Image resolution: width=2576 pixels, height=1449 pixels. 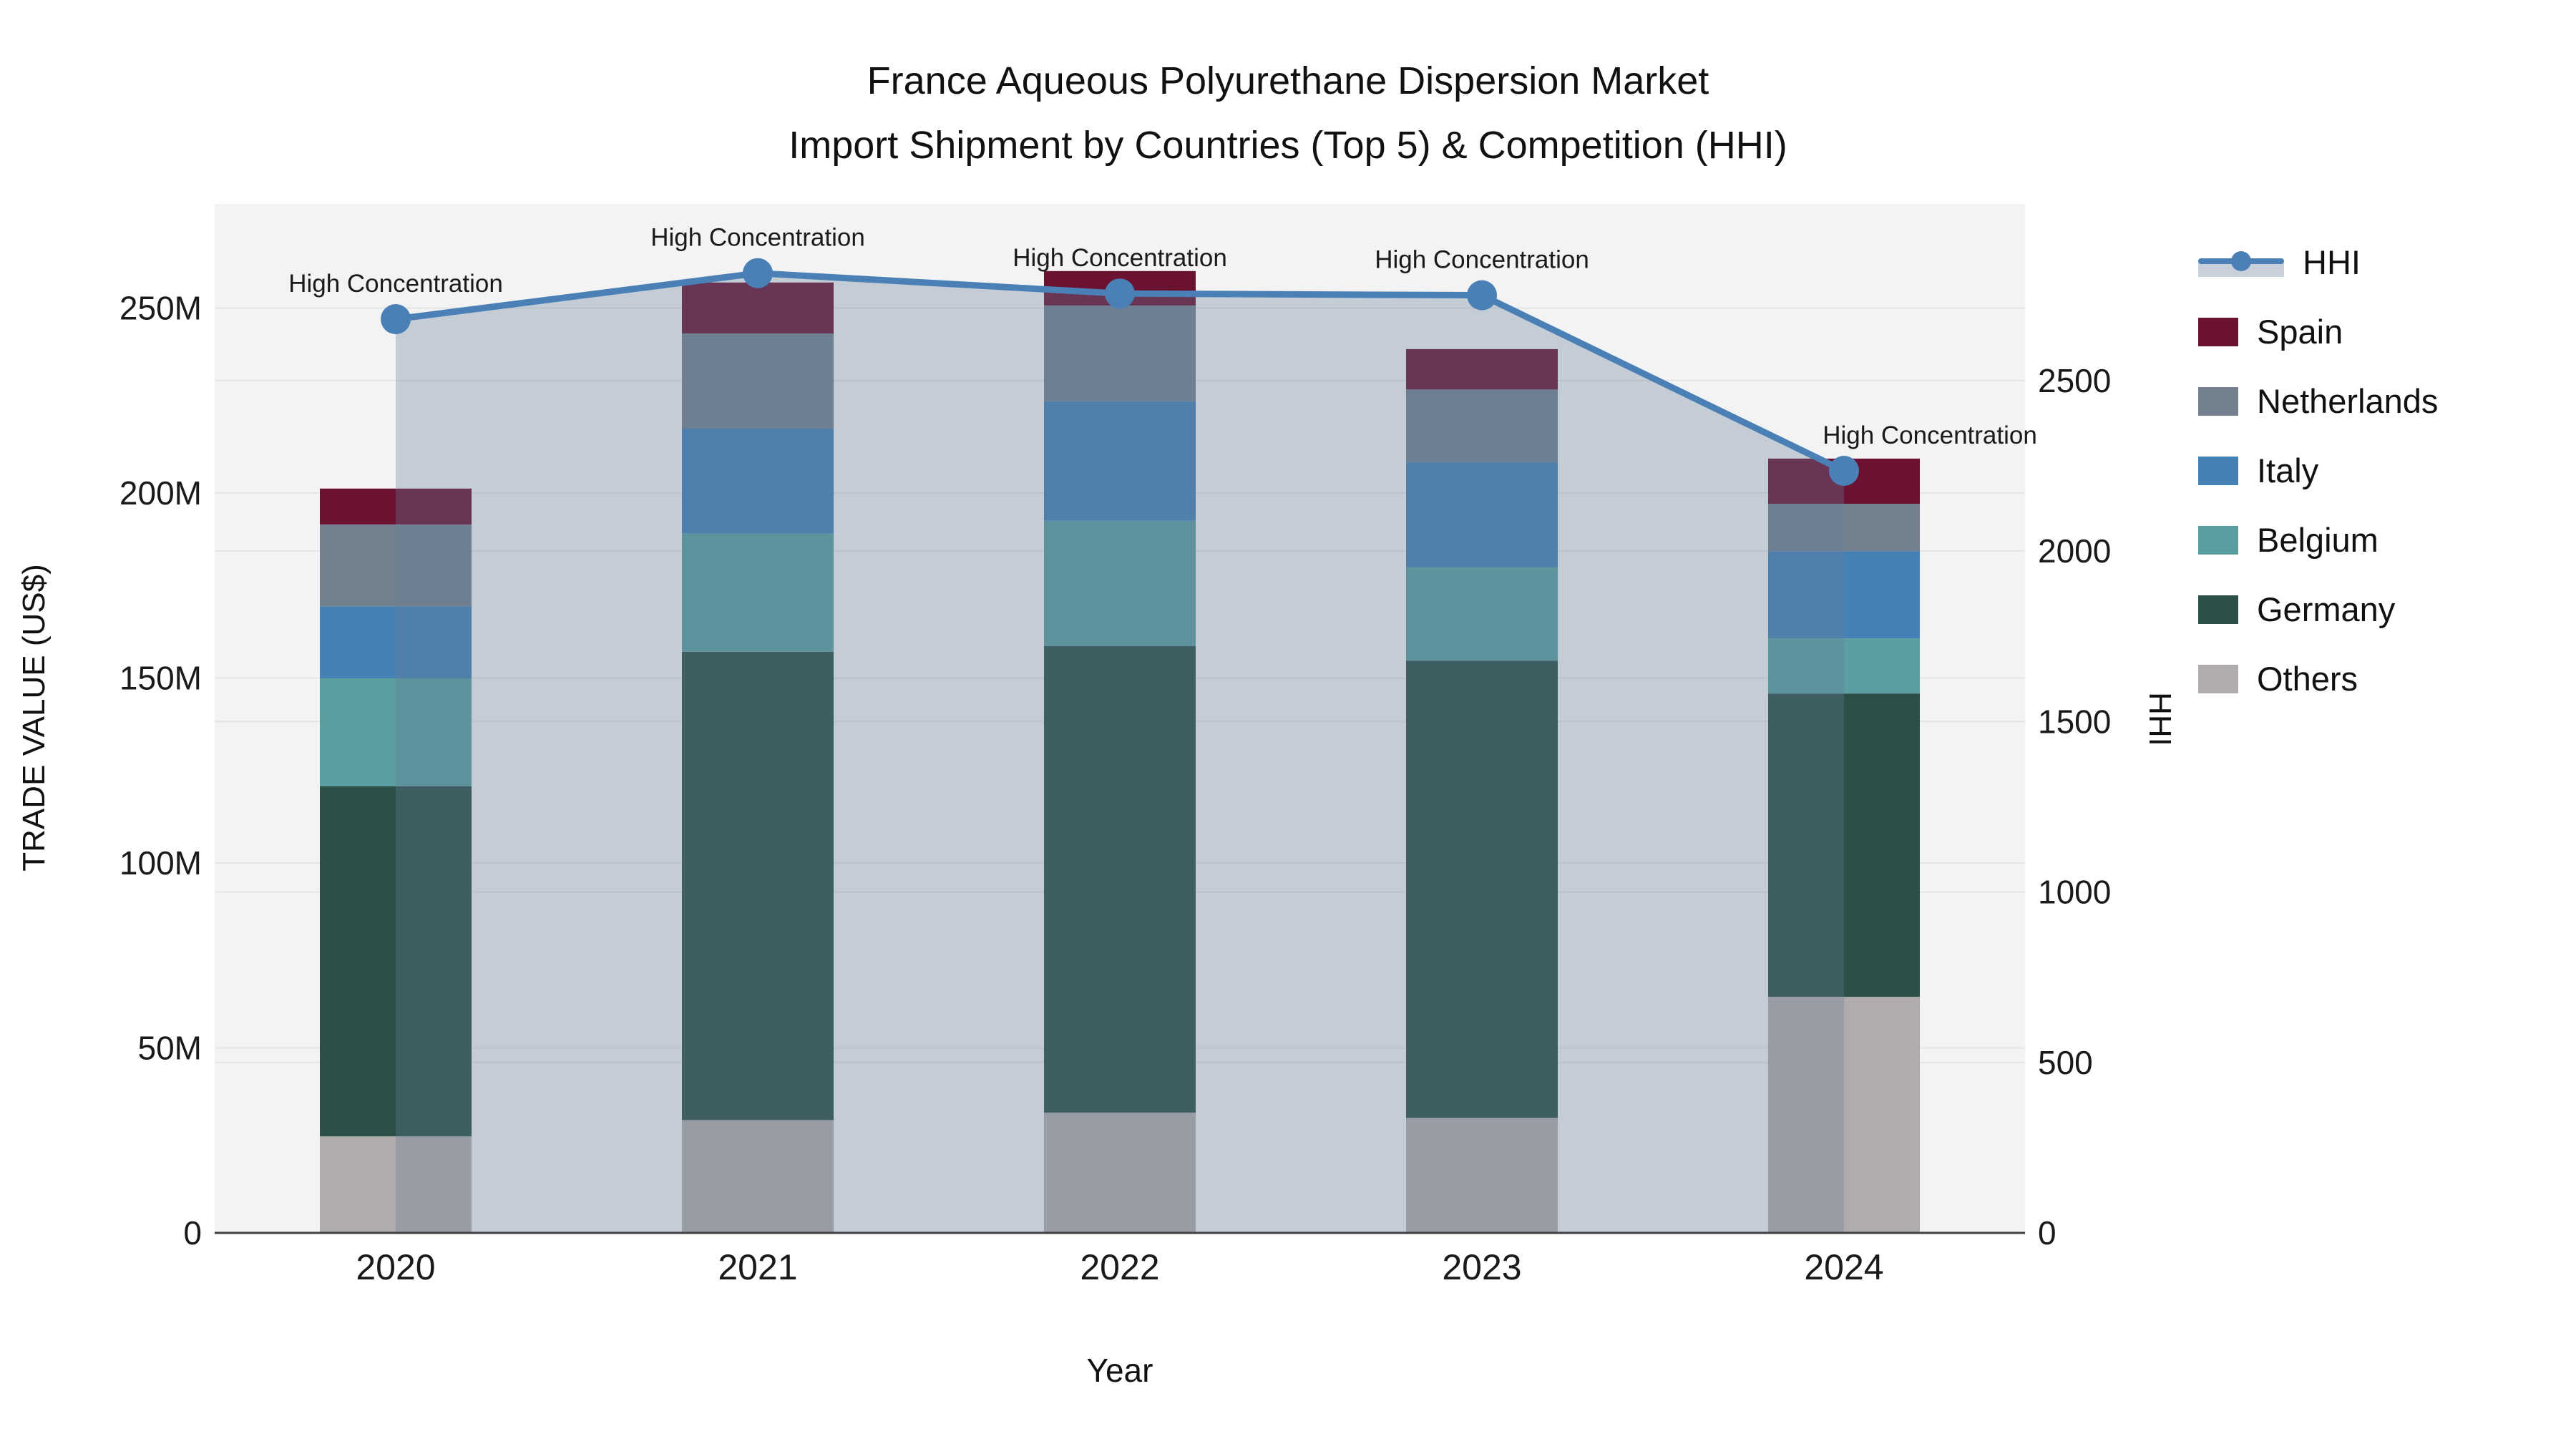 I want to click on y-right-tick-label: 1500, so click(x=2074, y=721).